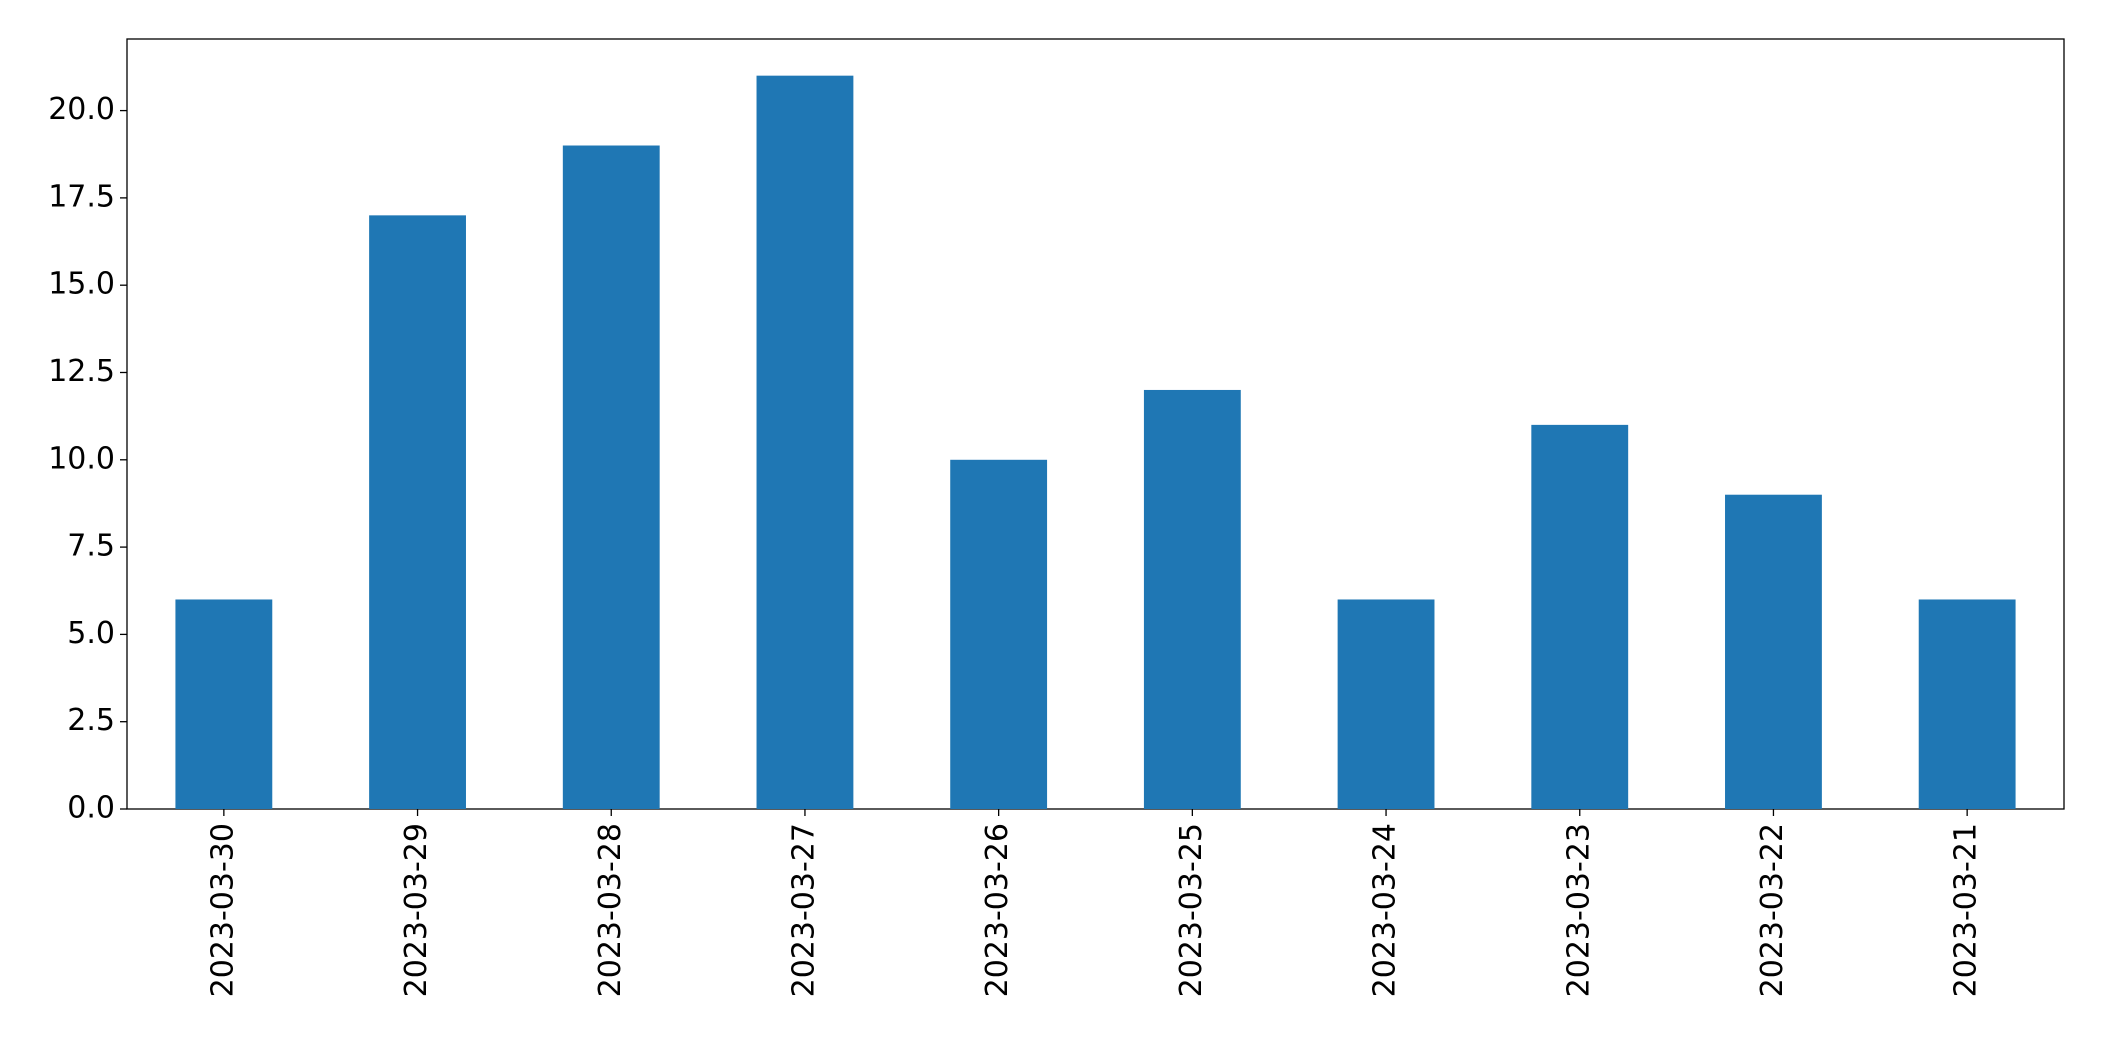  What do you see at coordinates (997, 910) in the screenshot?
I see `x-tick-label: 2023-03-26` at bounding box center [997, 910].